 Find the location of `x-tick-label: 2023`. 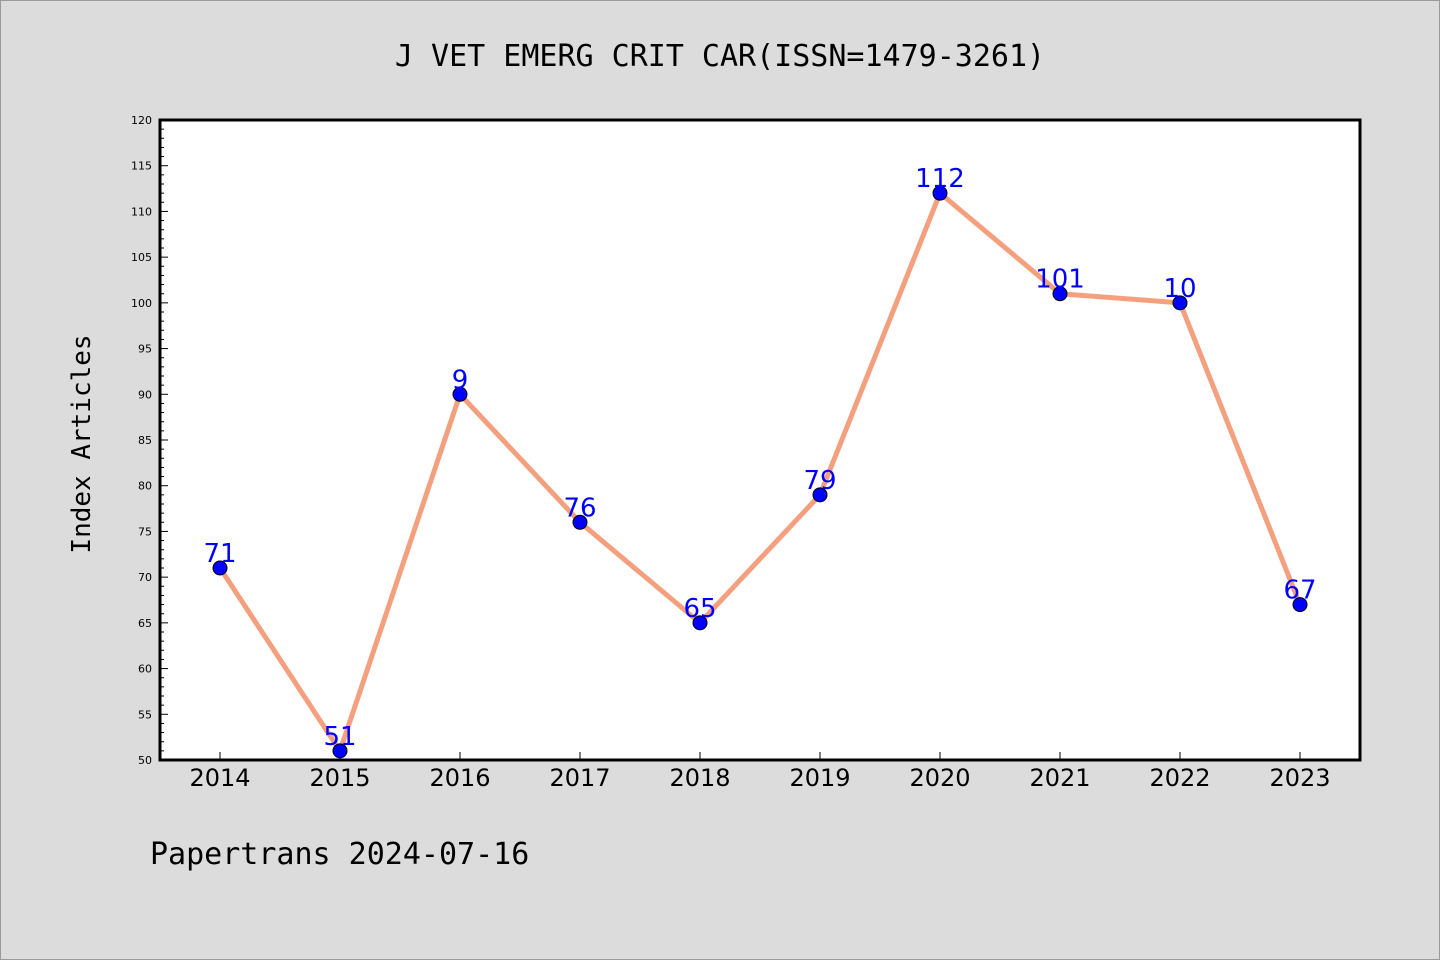

x-tick-label: 2023 is located at coordinates (1299, 778).